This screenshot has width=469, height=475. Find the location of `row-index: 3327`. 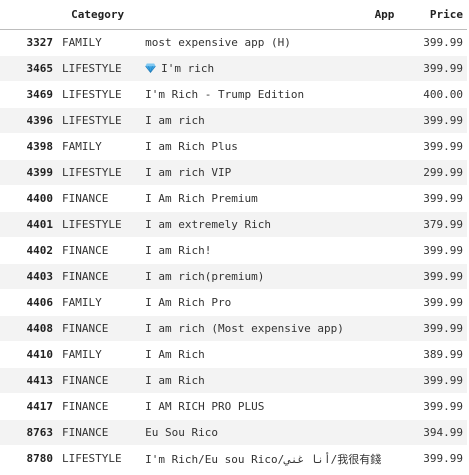

row-index: 3327 is located at coordinates (40, 42).